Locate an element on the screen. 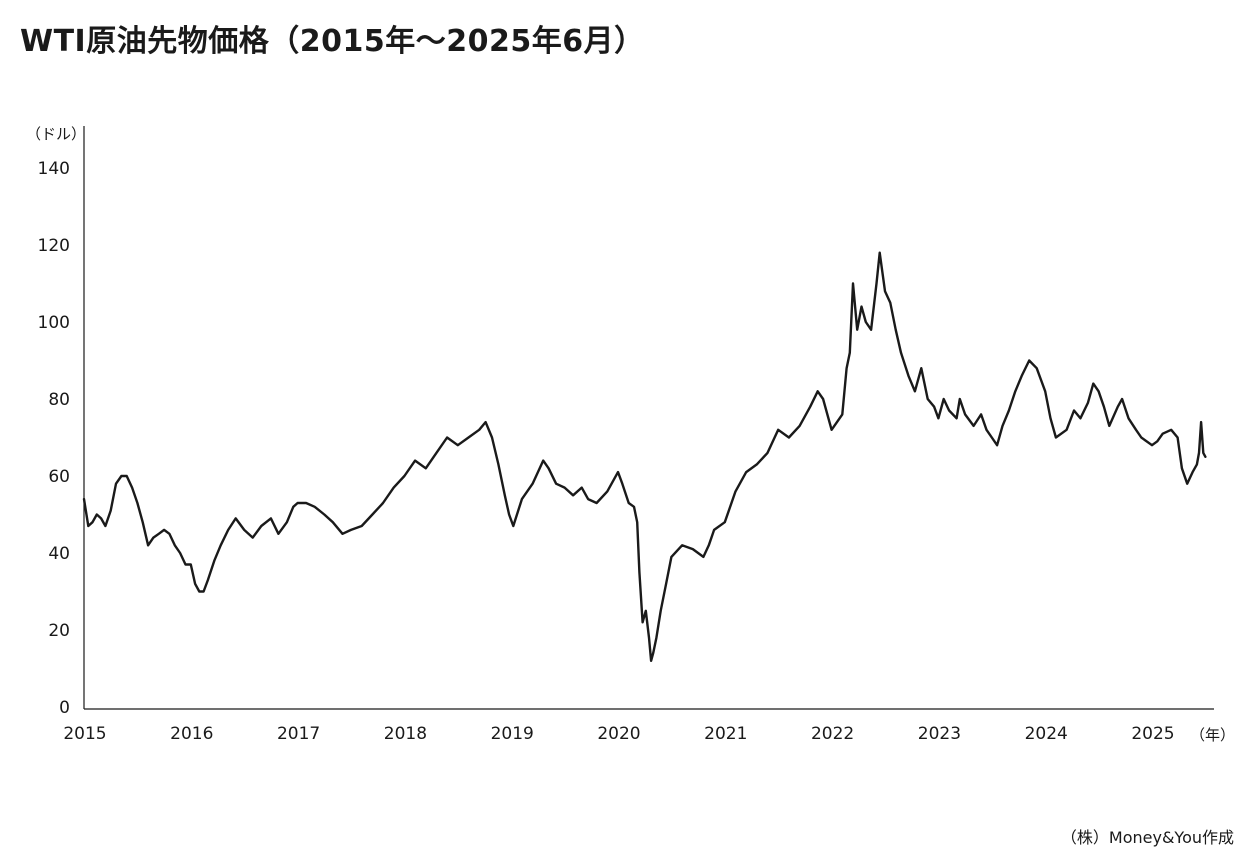 This screenshot has height=858, width=1248. x-tick-label: 2022 is located at coordinates (832, 734).